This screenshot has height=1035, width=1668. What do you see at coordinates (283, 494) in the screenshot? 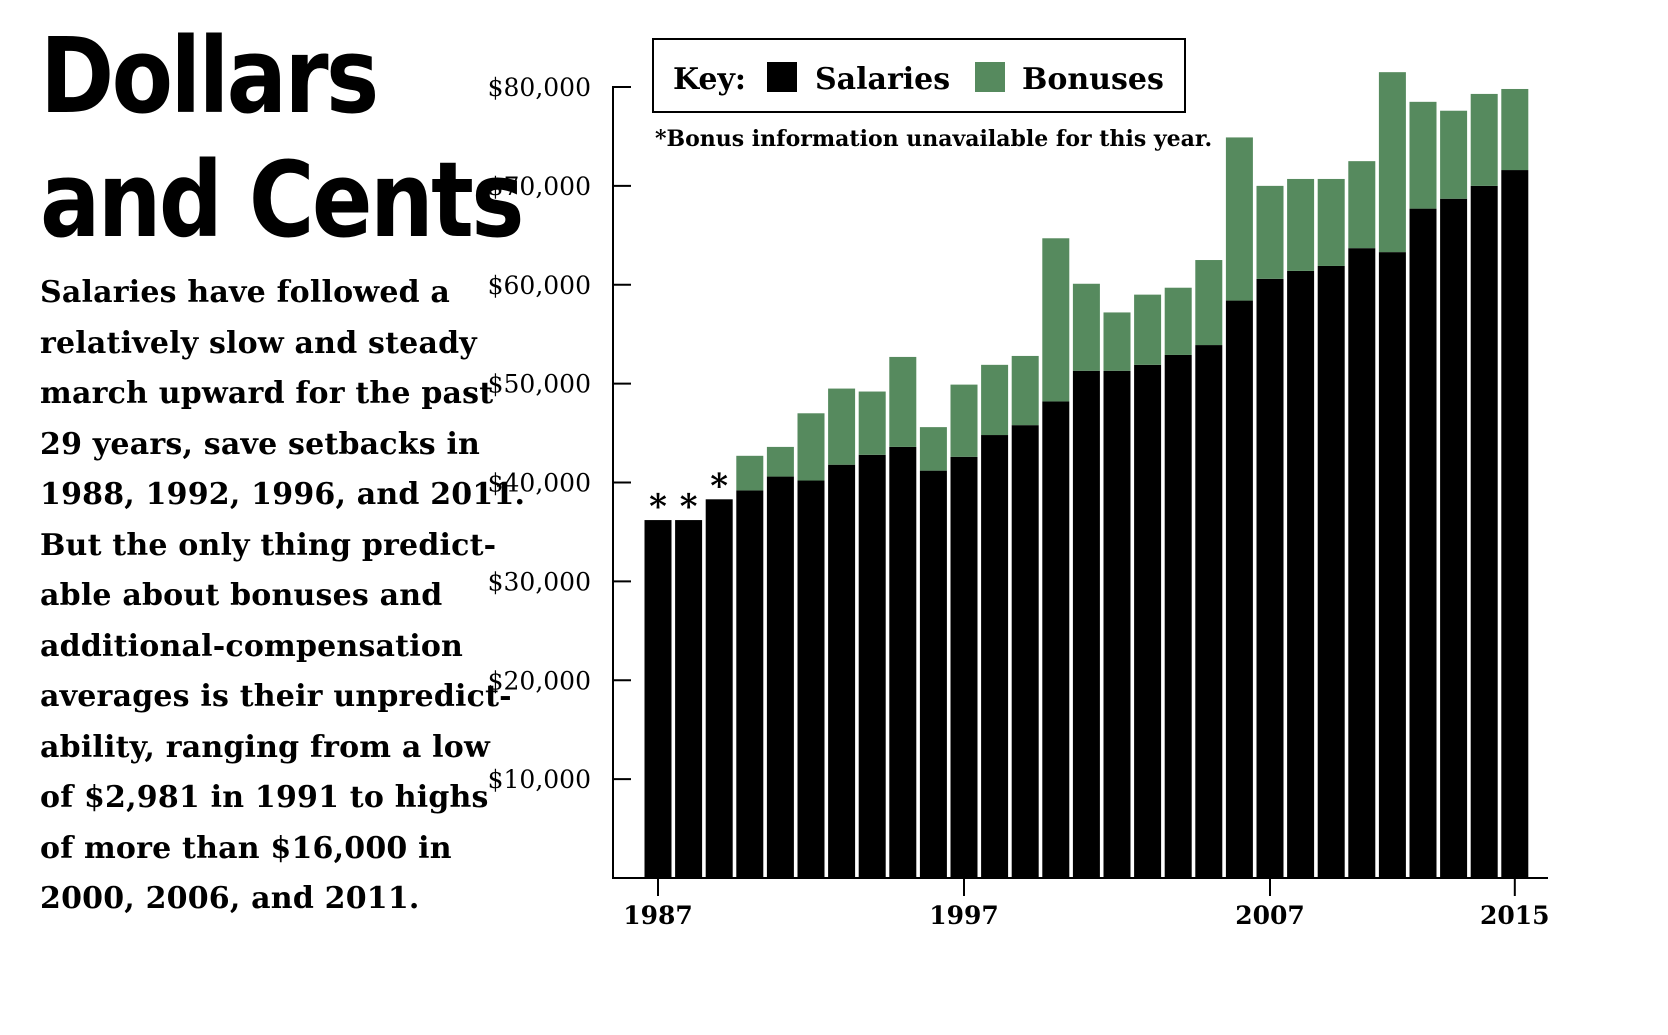
I see `summary-line: 1988, 1992, 1996, and 2011.` at bounding box center [283, 494].